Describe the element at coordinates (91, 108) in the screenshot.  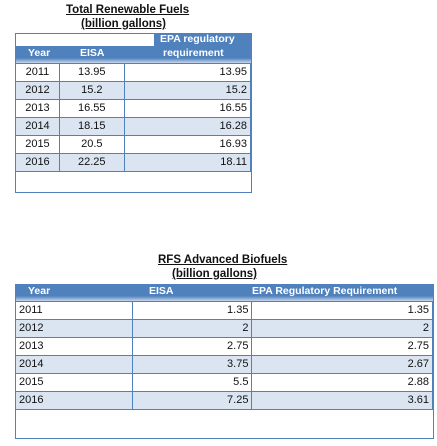
I see `cell-eisa: 16.55` at that location.